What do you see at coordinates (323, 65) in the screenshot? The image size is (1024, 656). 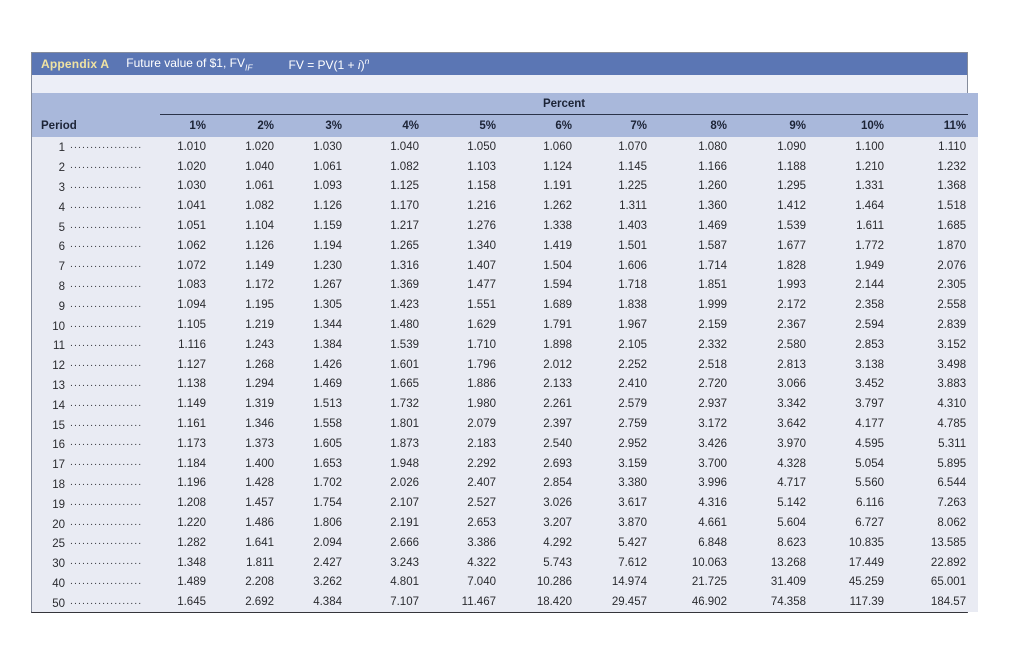 I see `formula-prefix: FV = PV(1 +` at bounding box center [323, 65].